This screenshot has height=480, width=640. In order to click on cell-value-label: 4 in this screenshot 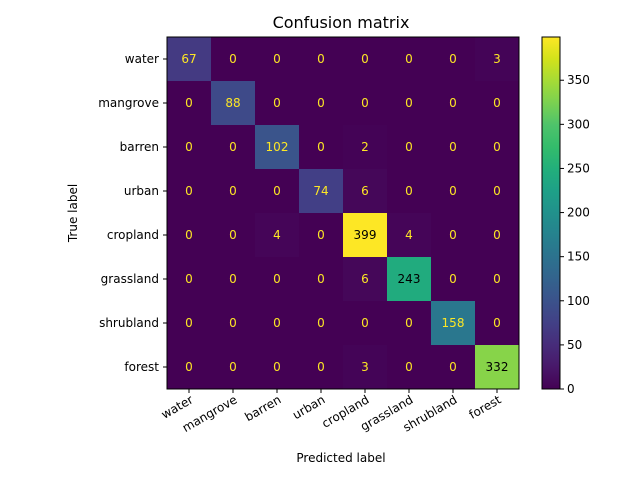, I will do `click(277, 235)`.